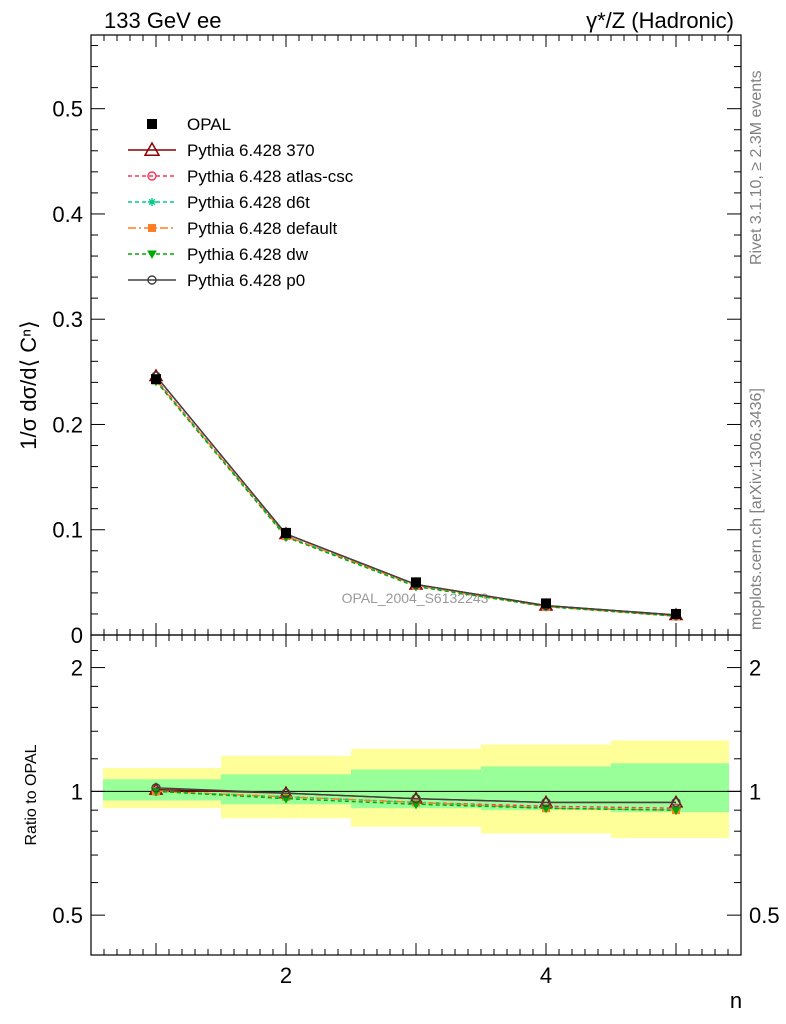  What do you see at coordinates (248, 202) in the screenshot?
I see `legend-label: Pythia 6.428 d6t` at bounding box center [248, 202].